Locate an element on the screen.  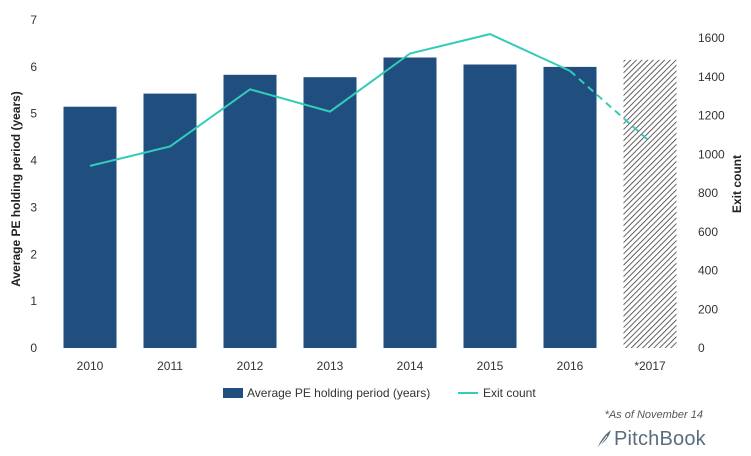
bar-2013 is located at coordinates (330, 212).